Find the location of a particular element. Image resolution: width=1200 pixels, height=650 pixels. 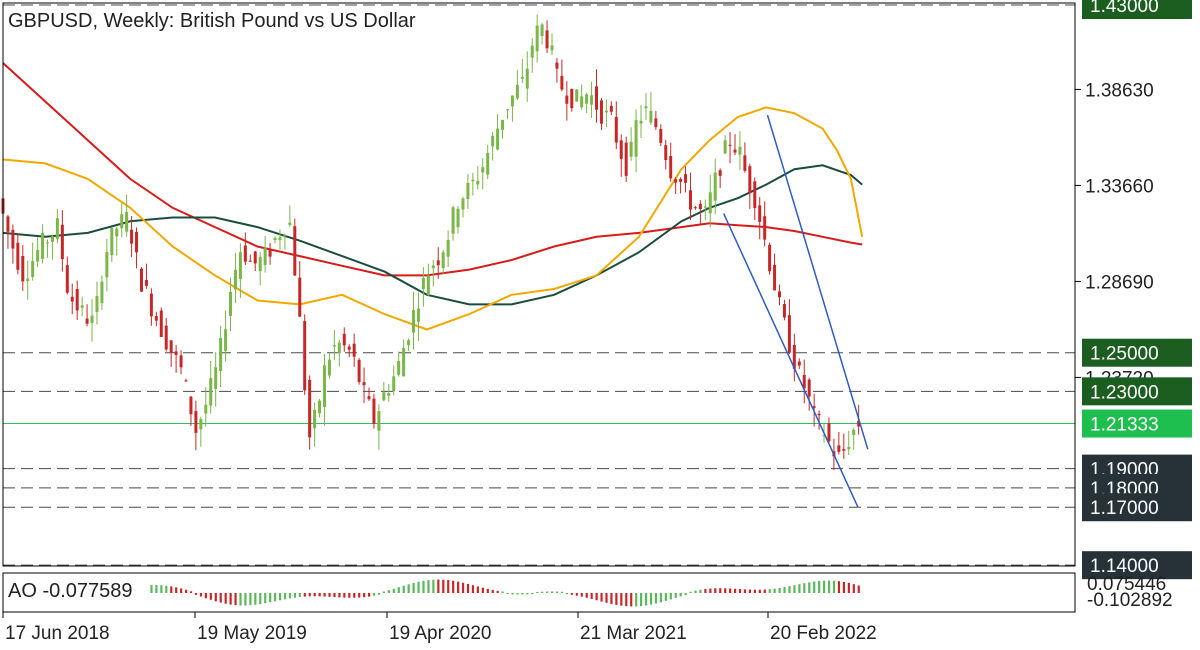

y-tick-label: 1.33660 is located at coordinates (1119, 186).